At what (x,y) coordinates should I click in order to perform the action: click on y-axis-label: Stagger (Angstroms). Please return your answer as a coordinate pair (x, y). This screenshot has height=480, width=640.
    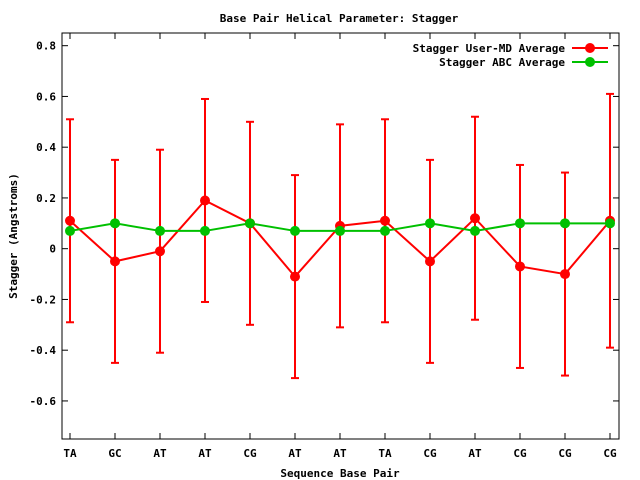
    Looking at the image, I should click on (13, 236).